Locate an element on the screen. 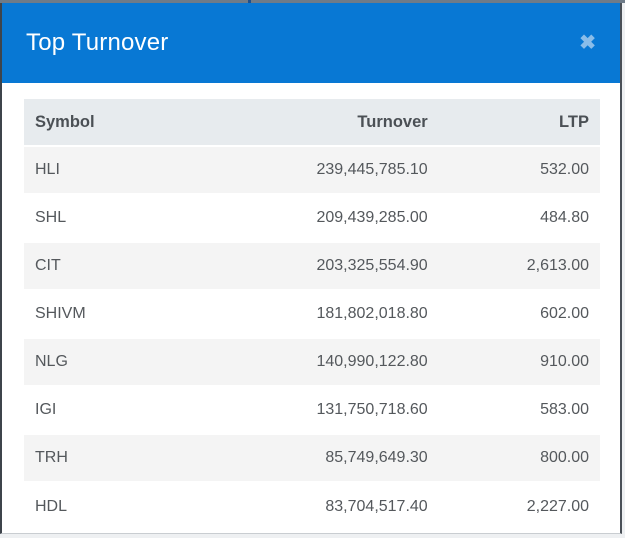 This screenshot has width=625, height=538. symbol-cell: CIT is located at coordinates (48, 265).